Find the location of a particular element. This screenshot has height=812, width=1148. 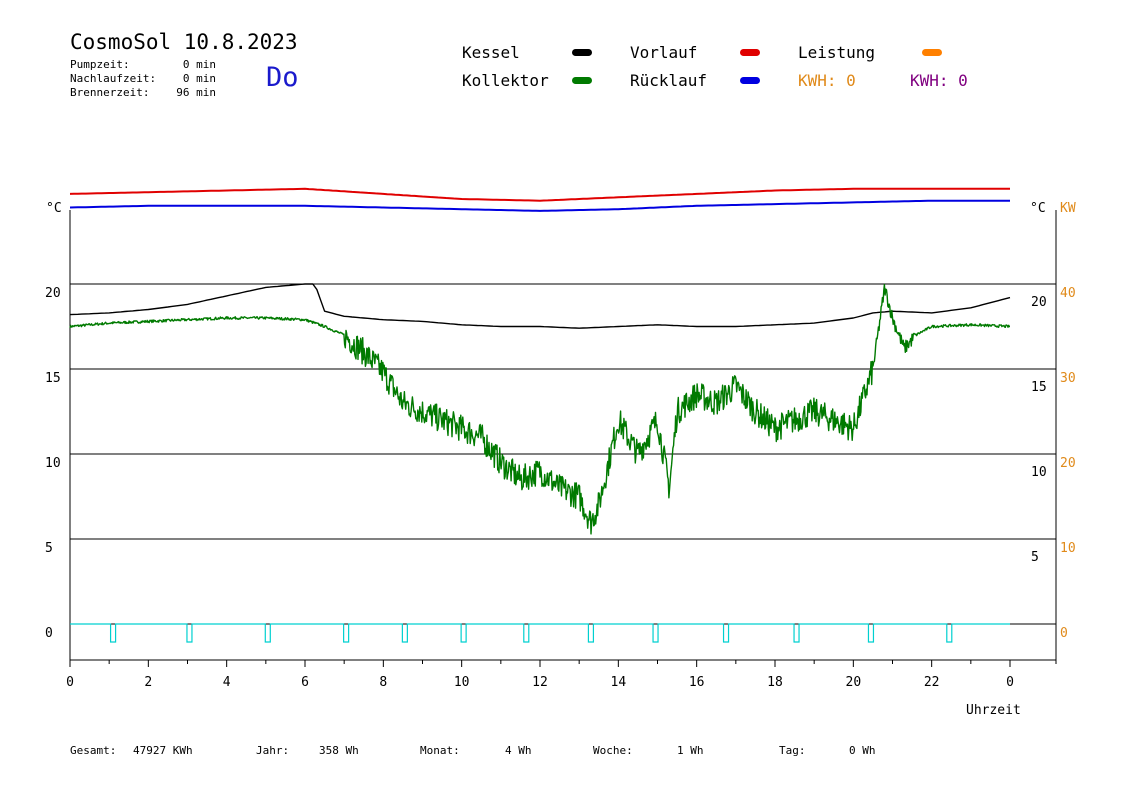

y-kw-tick-label: 10 is located at coordinates (1068, 548).